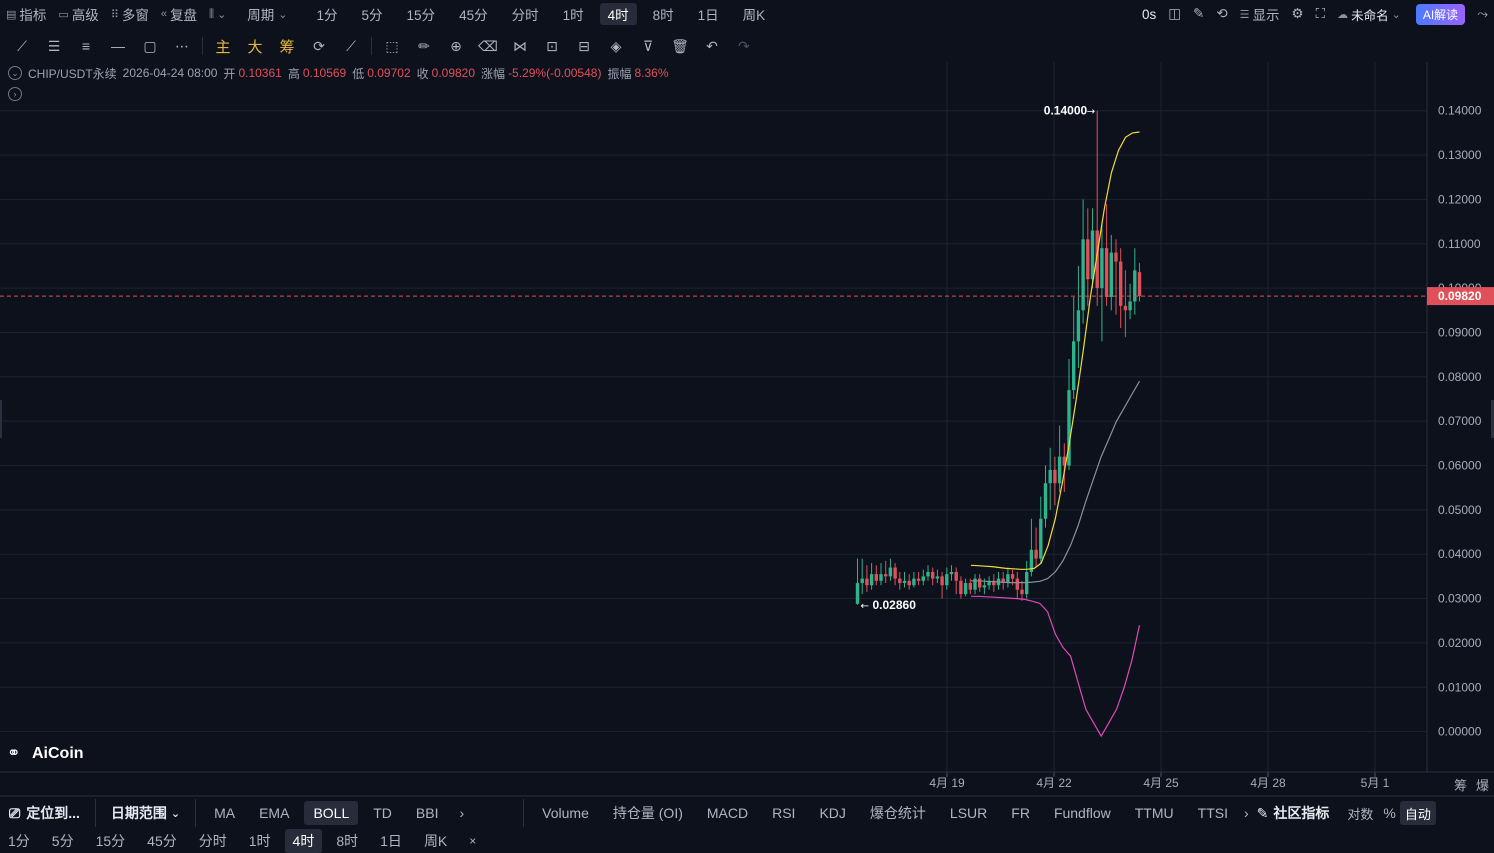 The image size is (1494, 853). I want to click on main-indicator-tab: BOLL, so click(331, 813).